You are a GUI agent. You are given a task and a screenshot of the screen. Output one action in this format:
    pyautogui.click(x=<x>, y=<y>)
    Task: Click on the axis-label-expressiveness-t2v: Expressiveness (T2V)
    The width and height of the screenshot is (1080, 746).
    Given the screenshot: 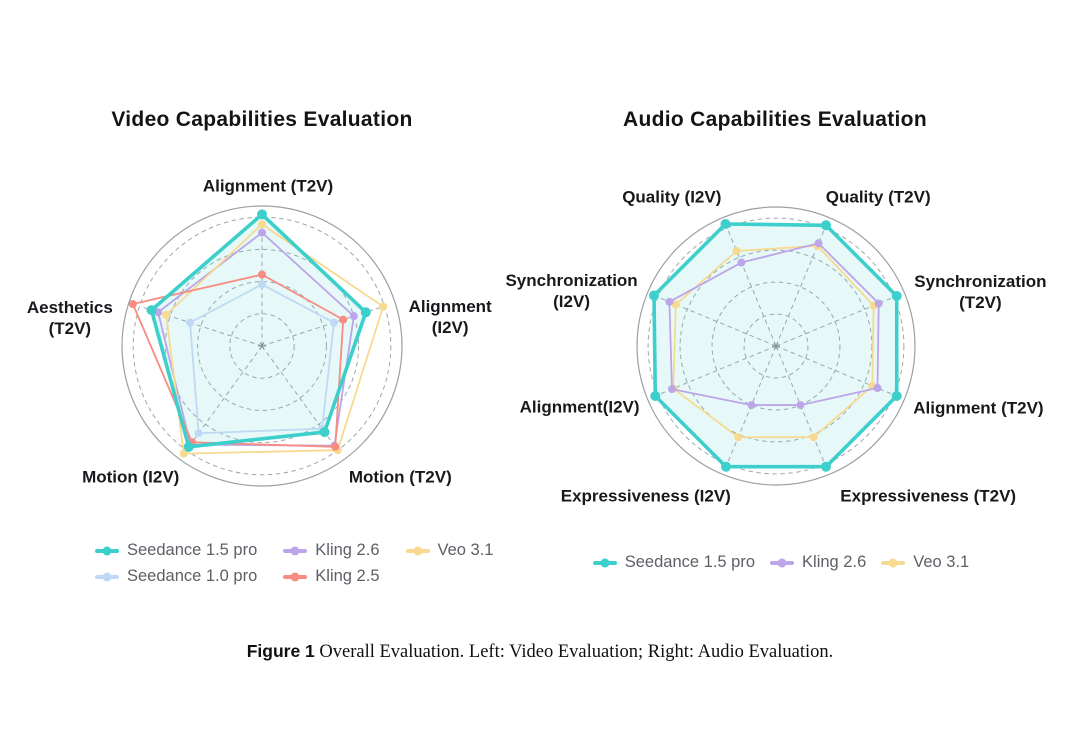 What is the action you would take?
    pyautogui.click(x=928, y=496)
    